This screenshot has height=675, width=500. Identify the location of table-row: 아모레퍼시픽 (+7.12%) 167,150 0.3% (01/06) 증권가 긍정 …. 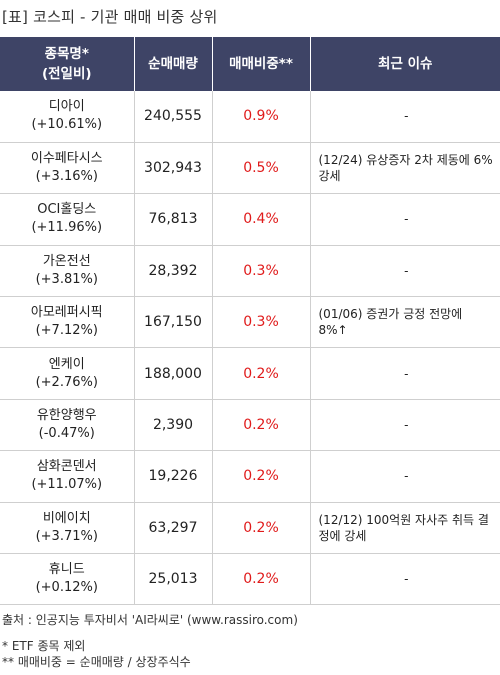
(250, 322).